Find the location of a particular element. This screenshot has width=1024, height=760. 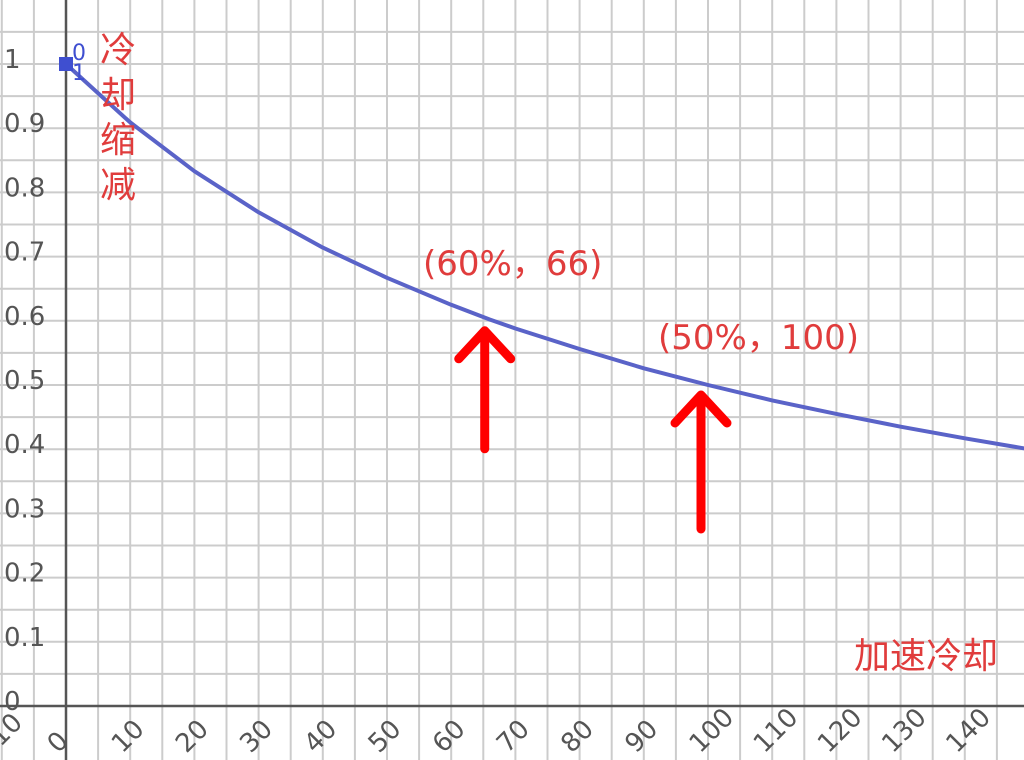

x-tick-label: 140 is located at coordinates (969, 731).